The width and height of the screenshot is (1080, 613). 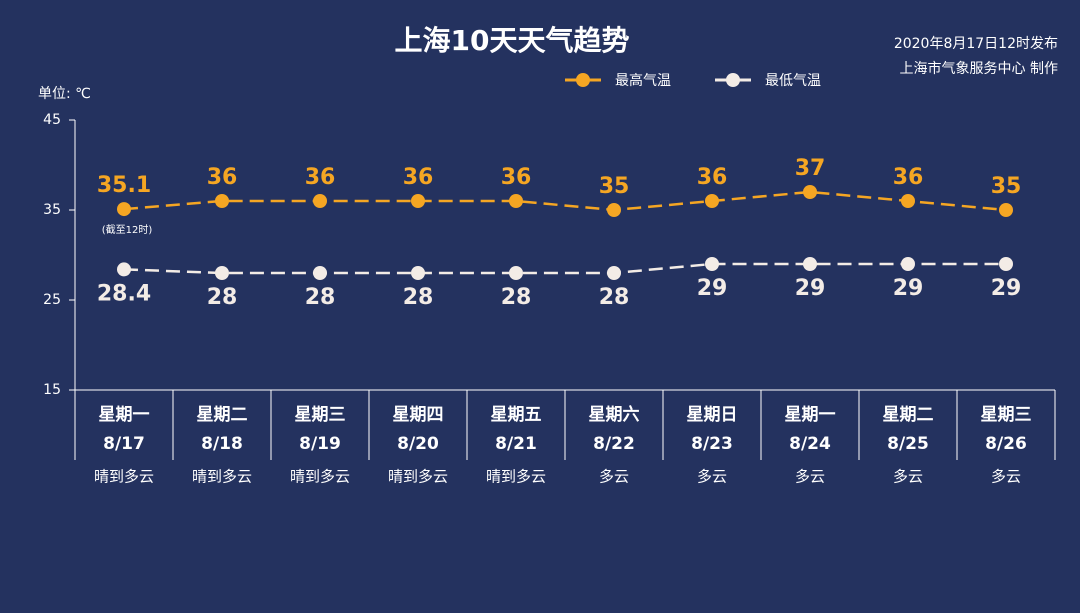 I want to click on x-tick-label: 8/25, so click(x=908, y=444).